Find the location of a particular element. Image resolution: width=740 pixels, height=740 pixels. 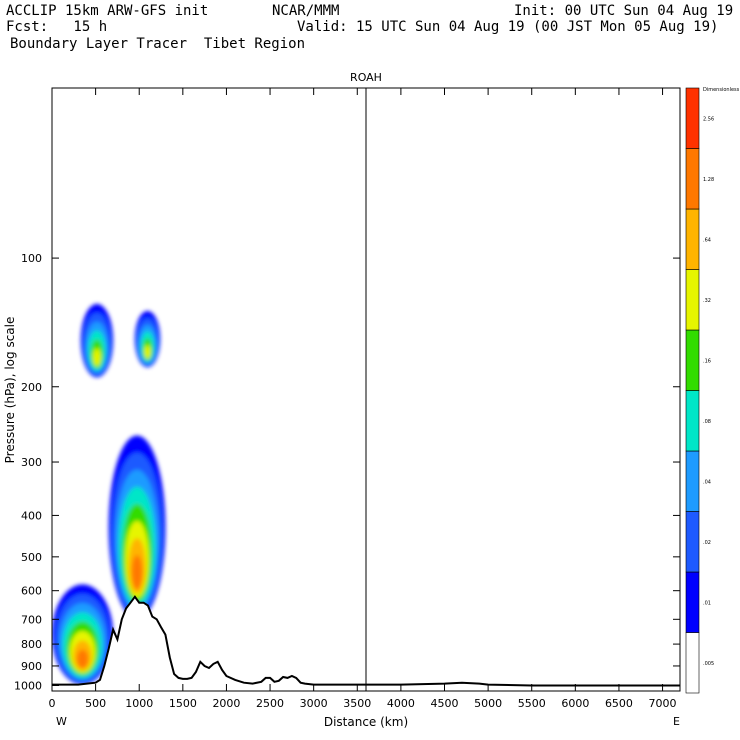

header-line1-left: ACCLIP 15km ARW-GFS init is located at coordinates (107, 11).